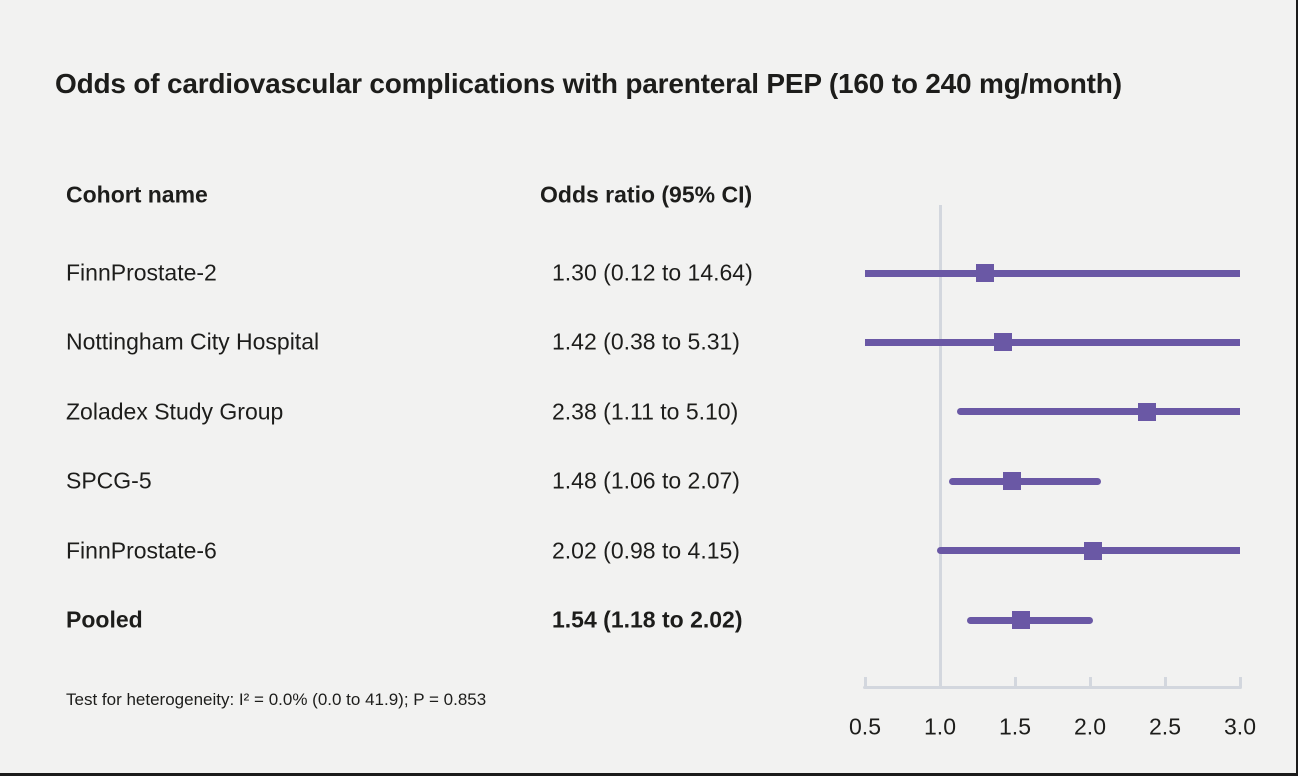  What do you see at coordinates (141, 550) in the screenshot?
I see `cohort-label: FinnProstate-6` at bounding box center [141, 550].